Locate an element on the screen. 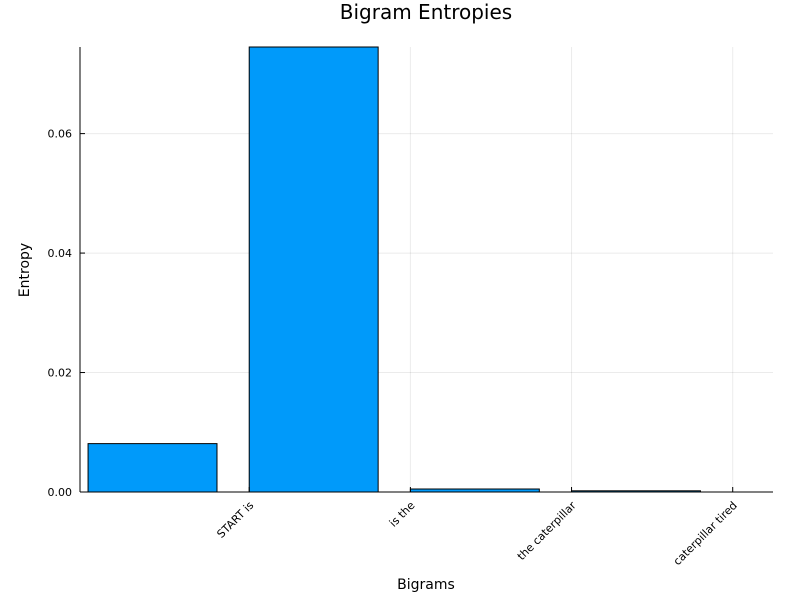  x-tick-label: START is is located at coordinates (235, 520).